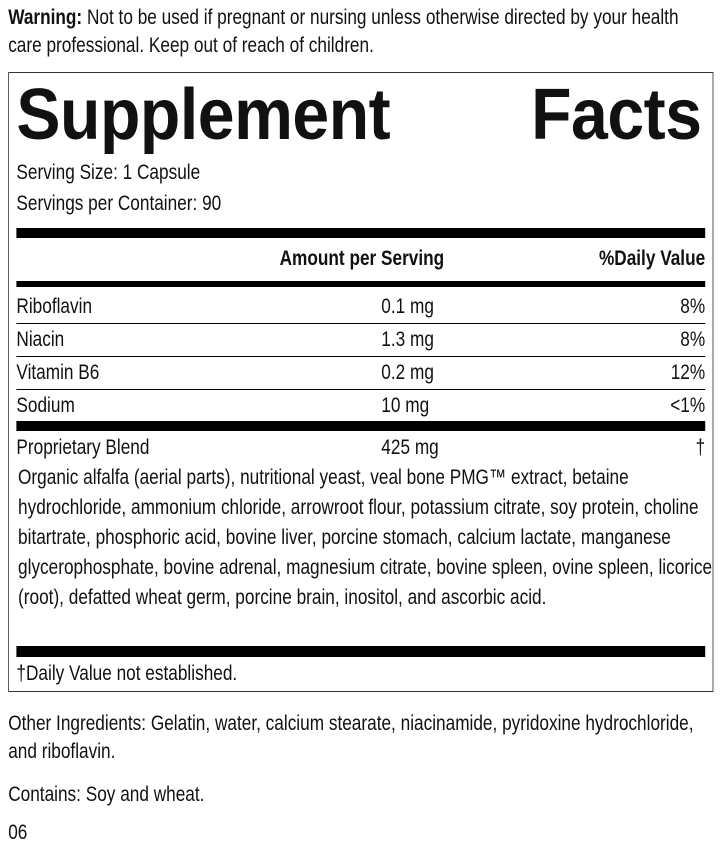 The image size is (720, 854). I want to click on nutrient-amount: 10 mg, so click(405, 405).